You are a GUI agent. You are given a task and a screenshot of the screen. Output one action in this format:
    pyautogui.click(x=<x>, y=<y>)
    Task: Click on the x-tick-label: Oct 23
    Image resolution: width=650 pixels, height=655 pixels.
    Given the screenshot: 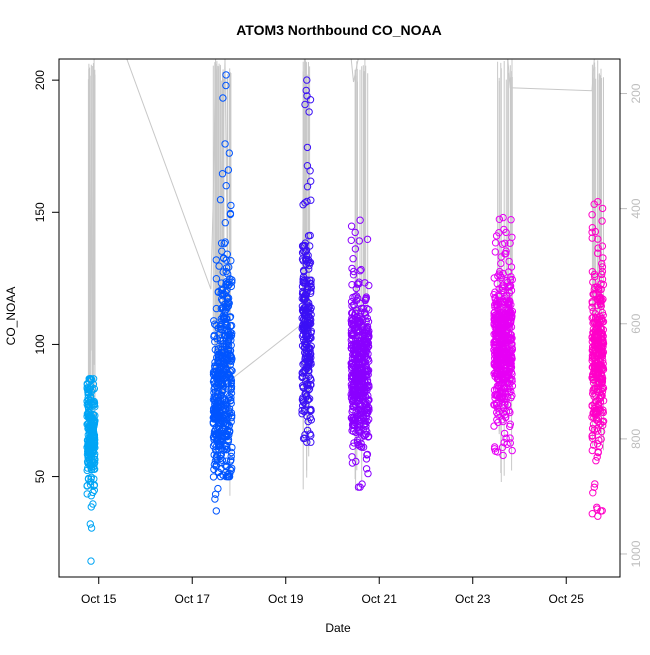 What is the action you would take?
    pyautogui.click(x=473, y=599)
    